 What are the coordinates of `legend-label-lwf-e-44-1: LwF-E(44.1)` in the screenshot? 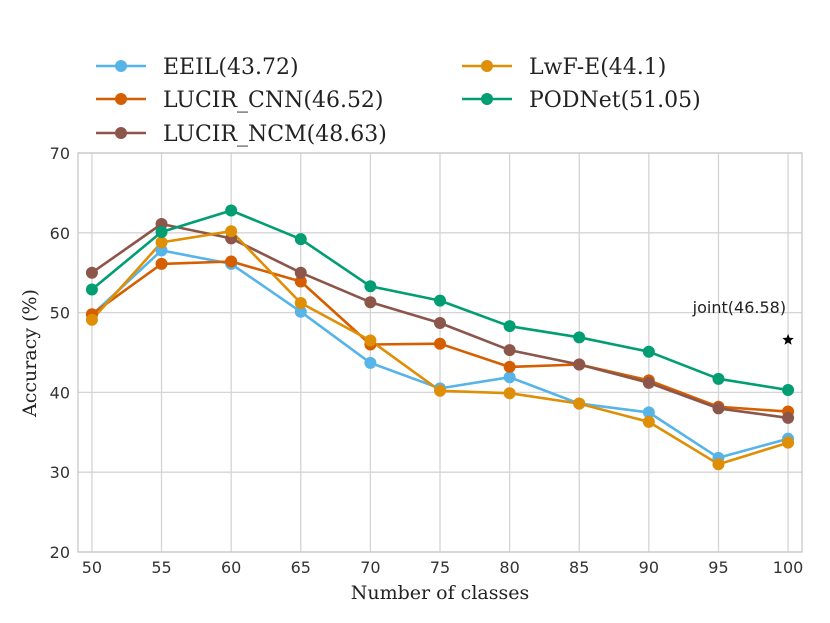 It's located at (597, 67).